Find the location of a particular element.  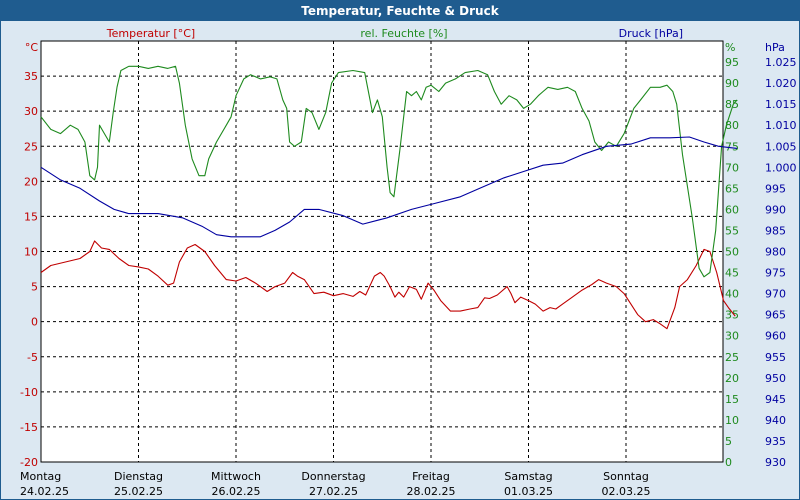

humidity-tick-label: 20 is located at coordinates (732, 378).